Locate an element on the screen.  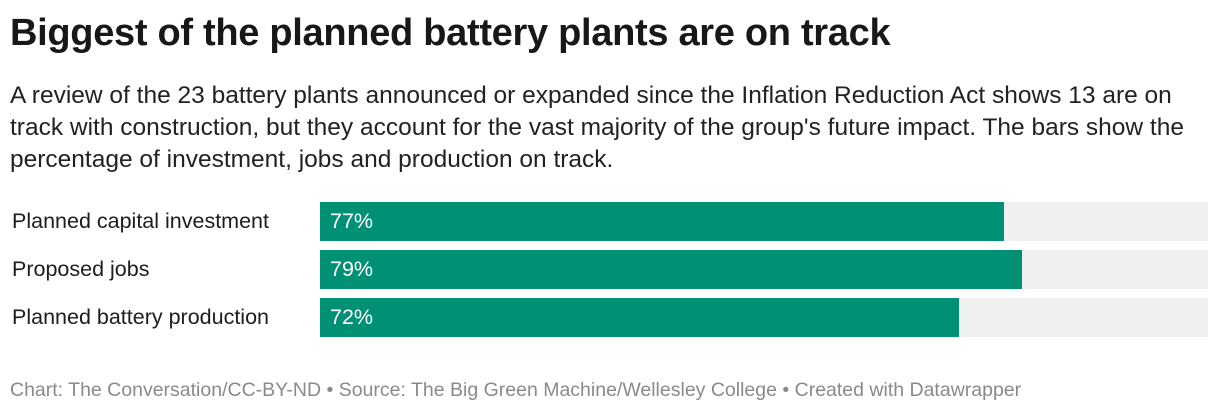
bar-row: Planned capital investment 77% is located at coordinates (610, 221).